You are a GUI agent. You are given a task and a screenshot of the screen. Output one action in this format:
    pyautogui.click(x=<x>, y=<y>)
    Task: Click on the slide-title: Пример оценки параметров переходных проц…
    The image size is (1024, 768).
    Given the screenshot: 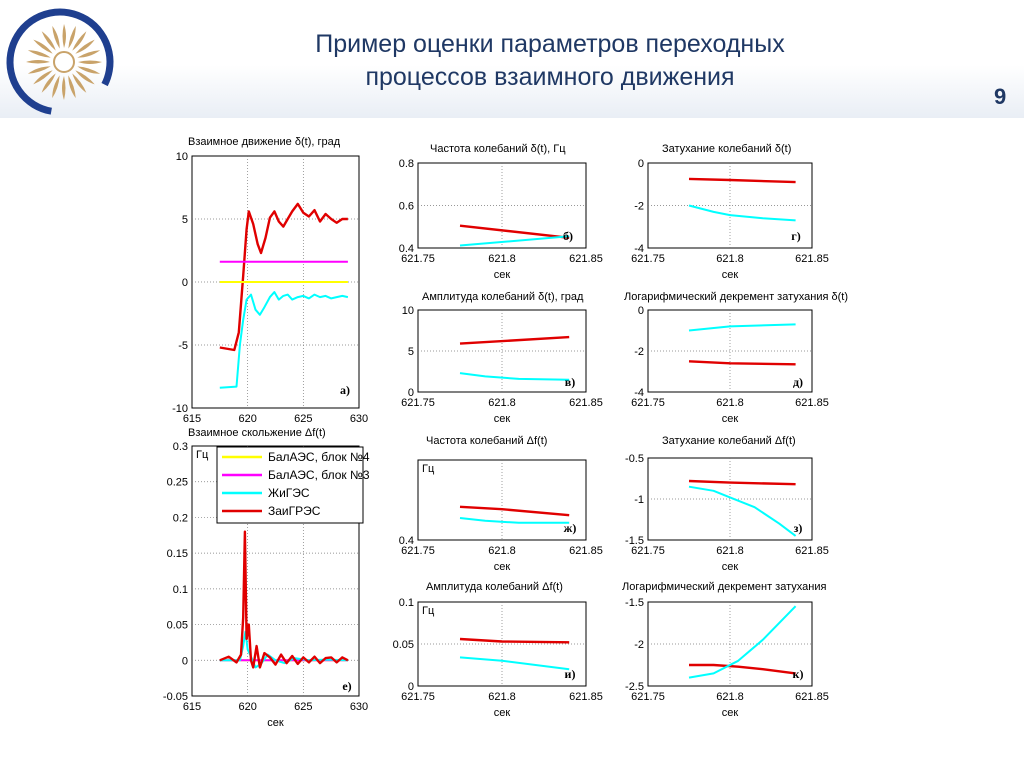 What is the action you would take?
    pyautogui.click(x=550, y=61)
    